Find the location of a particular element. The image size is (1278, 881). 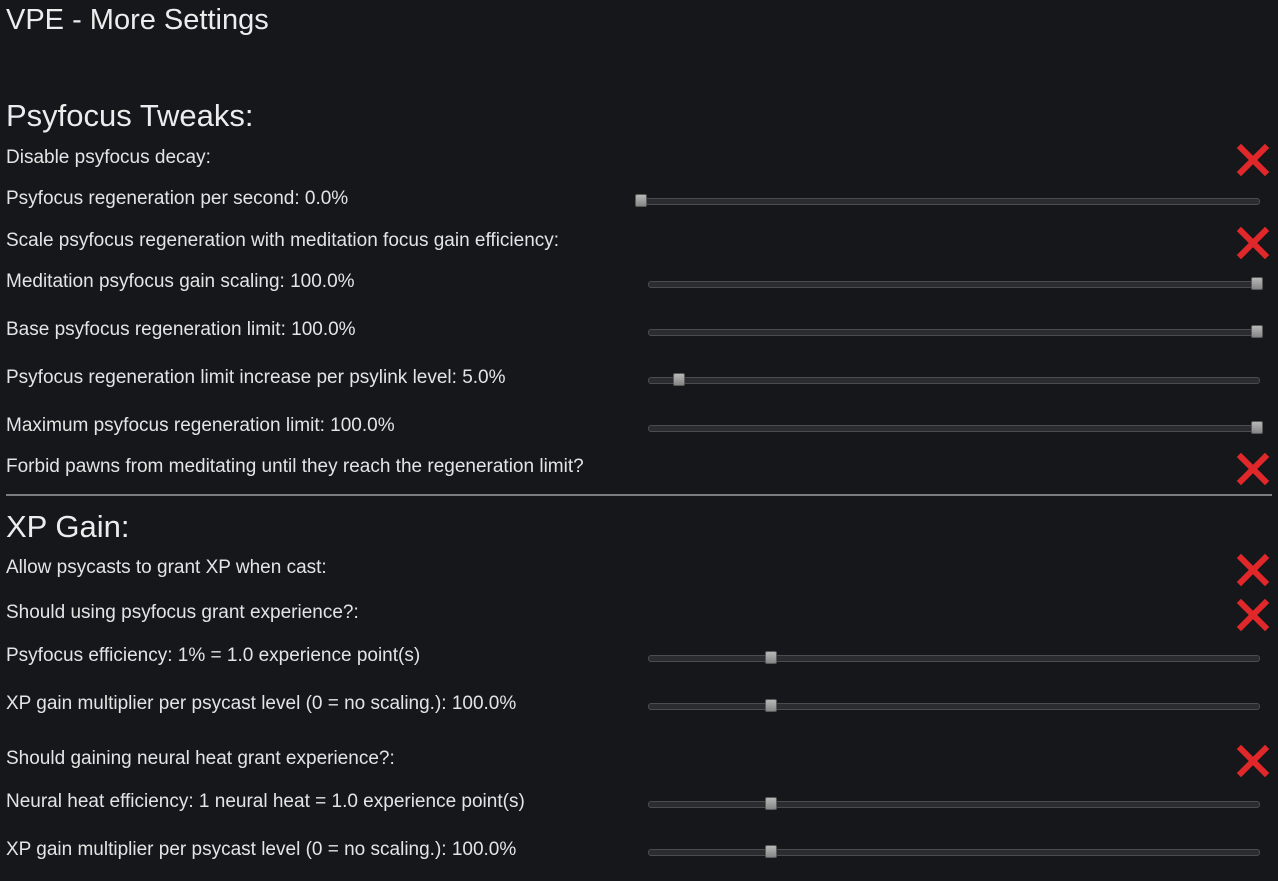

neural-heat-efficiency-slider is located at coordinates (954, 803).